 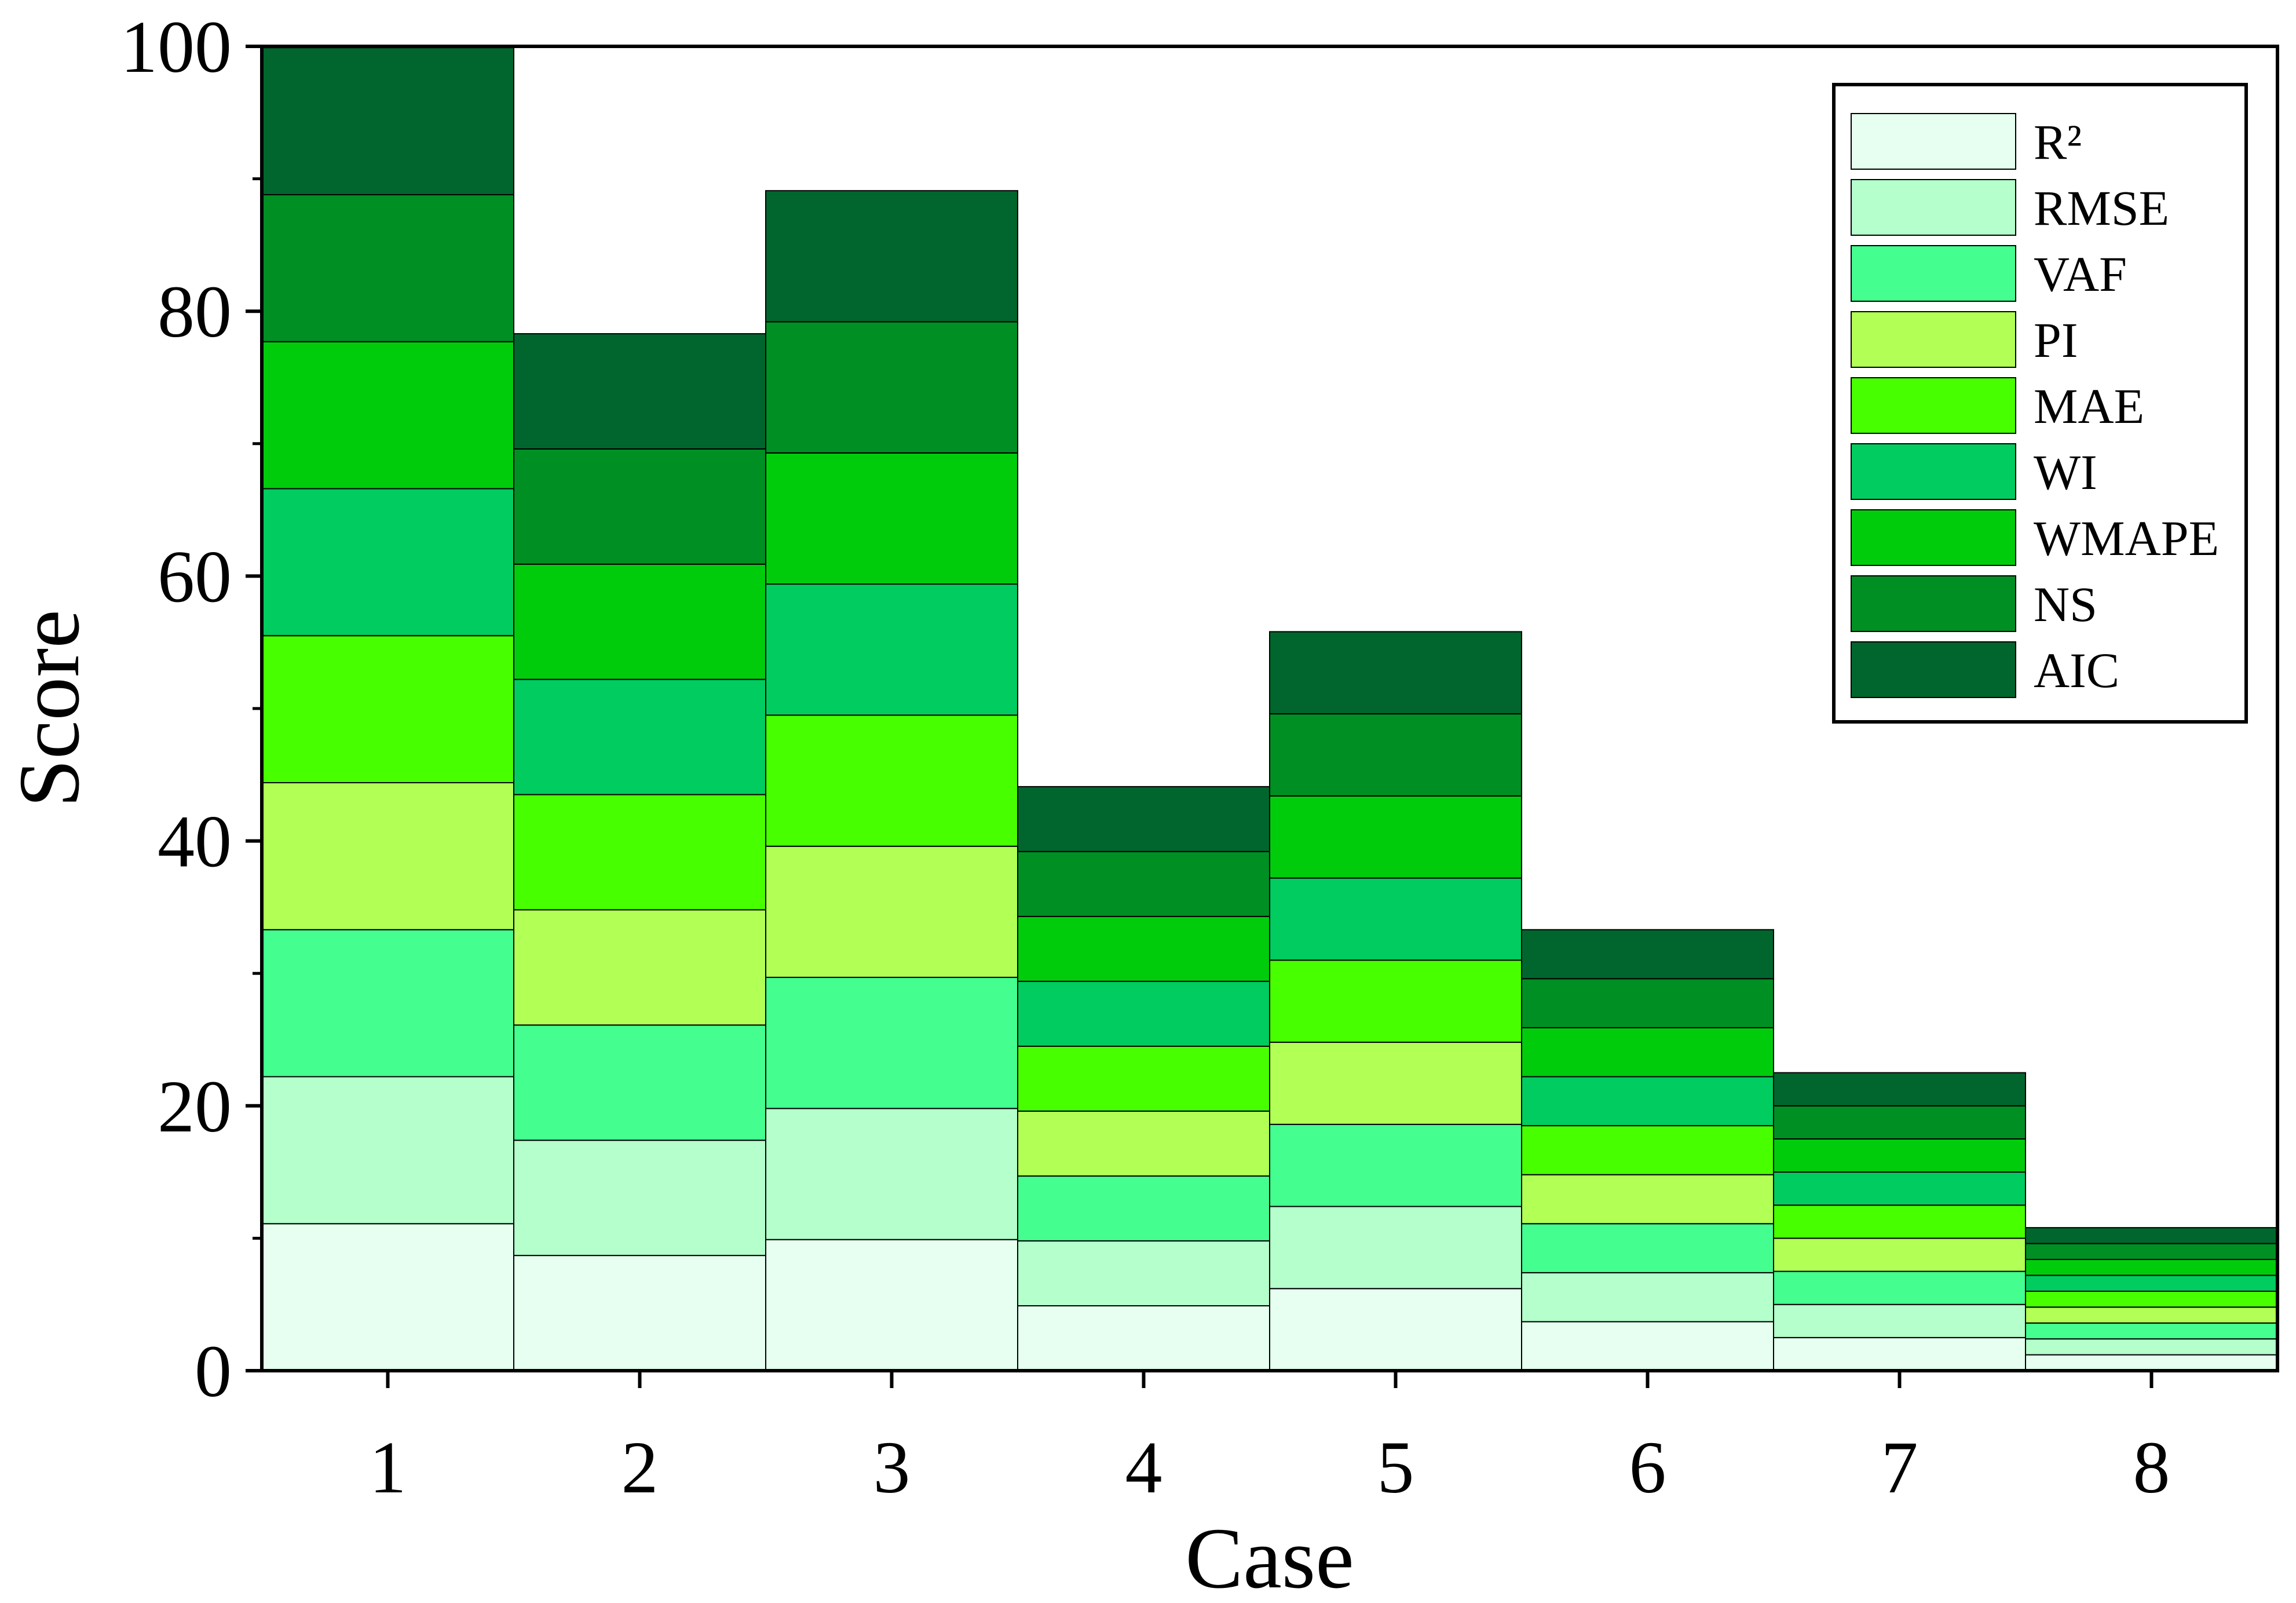 What do you see at coordinates (2056, 340) in the screenshot?
I see `legend-label-pi: PI` at bounding box center [2056, 340].